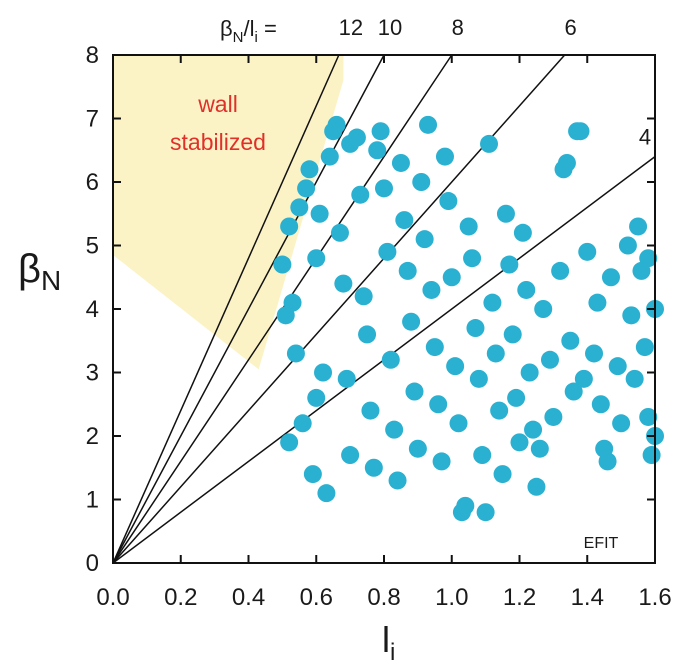 The image size is (687, 665). Describe the element at coordinates (645, 137) in the screenshot. I see `ratio-line-label-4: 4` at that location.